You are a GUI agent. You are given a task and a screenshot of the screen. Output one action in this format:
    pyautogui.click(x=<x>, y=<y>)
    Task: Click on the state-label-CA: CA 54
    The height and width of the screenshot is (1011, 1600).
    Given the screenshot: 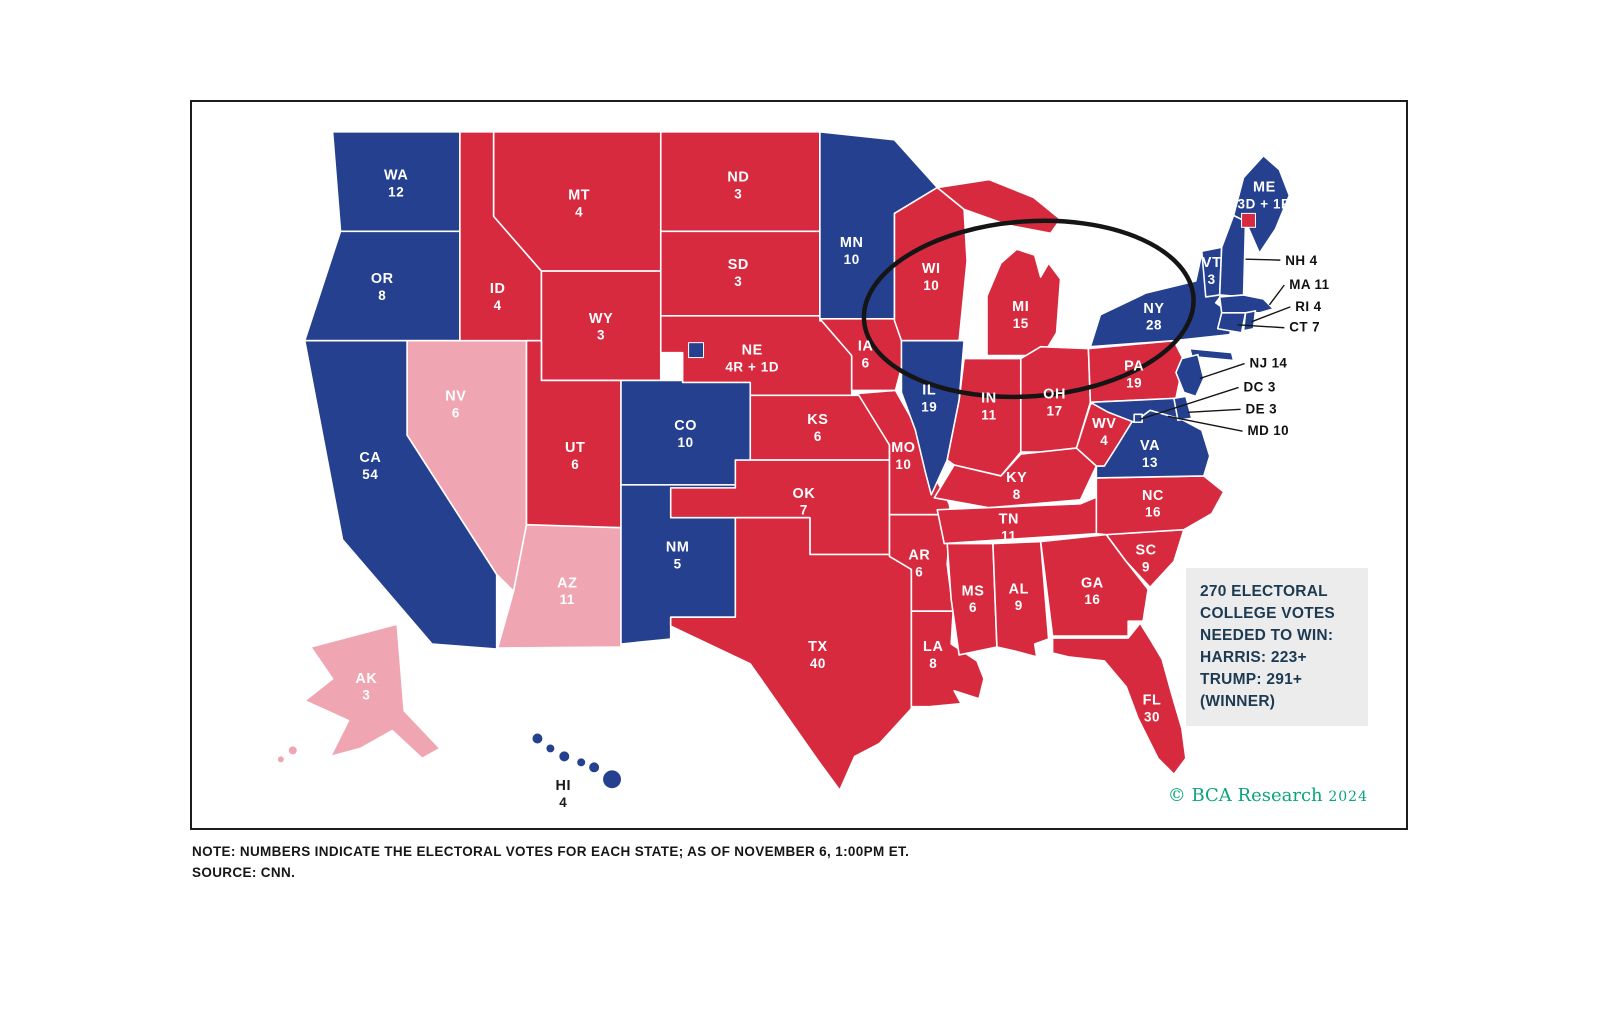 What is the action you would take?
    pyautogui.click(x=370, y=466)
    